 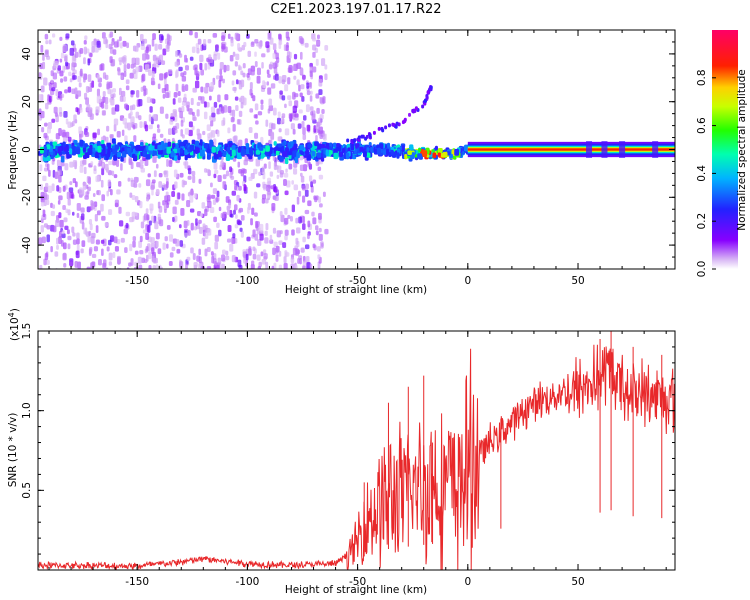 I want to click on snr-y-label: SNR (10 * v/v), so click(x=13, y=450).